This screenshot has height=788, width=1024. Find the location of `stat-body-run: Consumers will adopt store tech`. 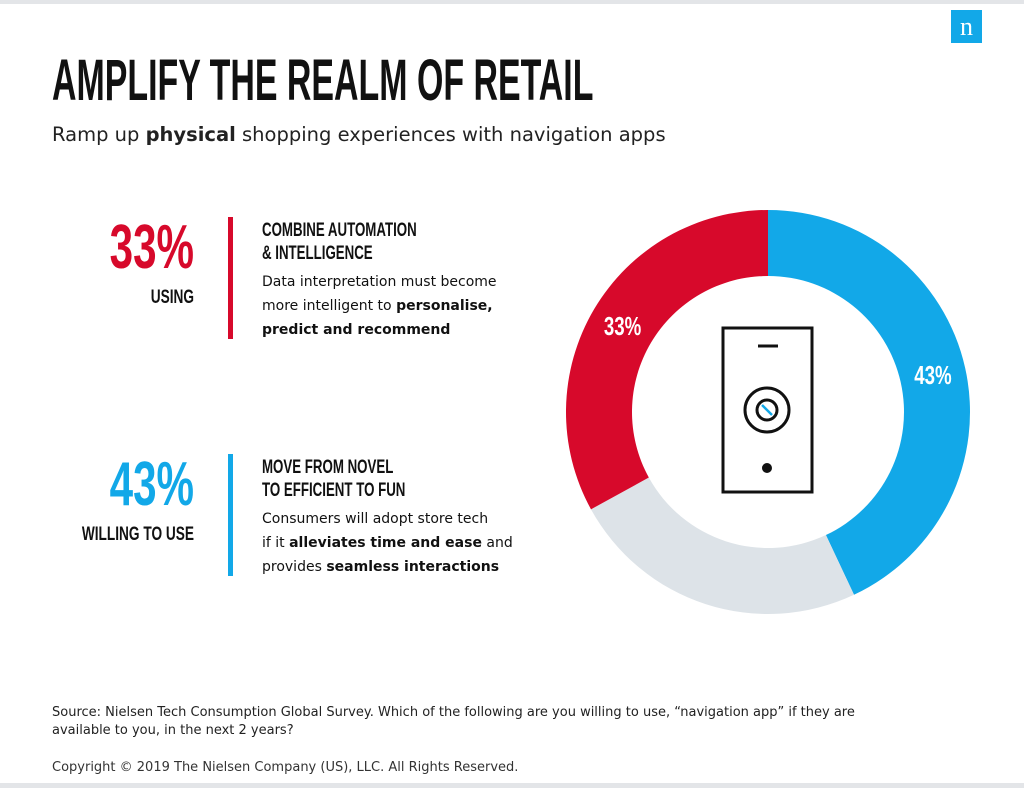

stat-body-run: Consumers will adopt store tech is located at coordinates (375, 519).